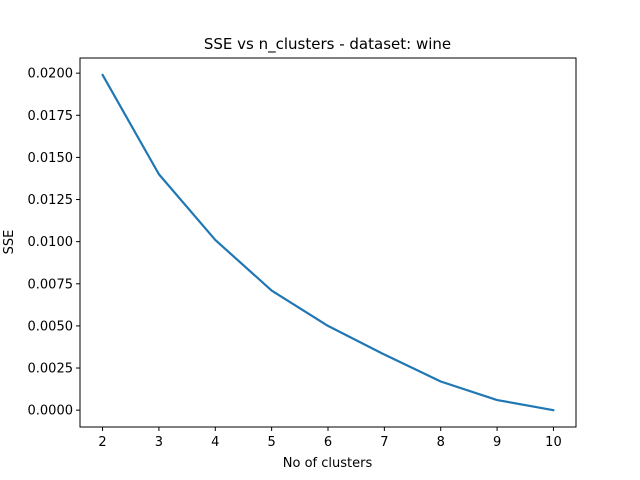 The width and height of the screenshot is (640, 480). I want to click on y-tick-label: 0.0025, so click(51, 369).